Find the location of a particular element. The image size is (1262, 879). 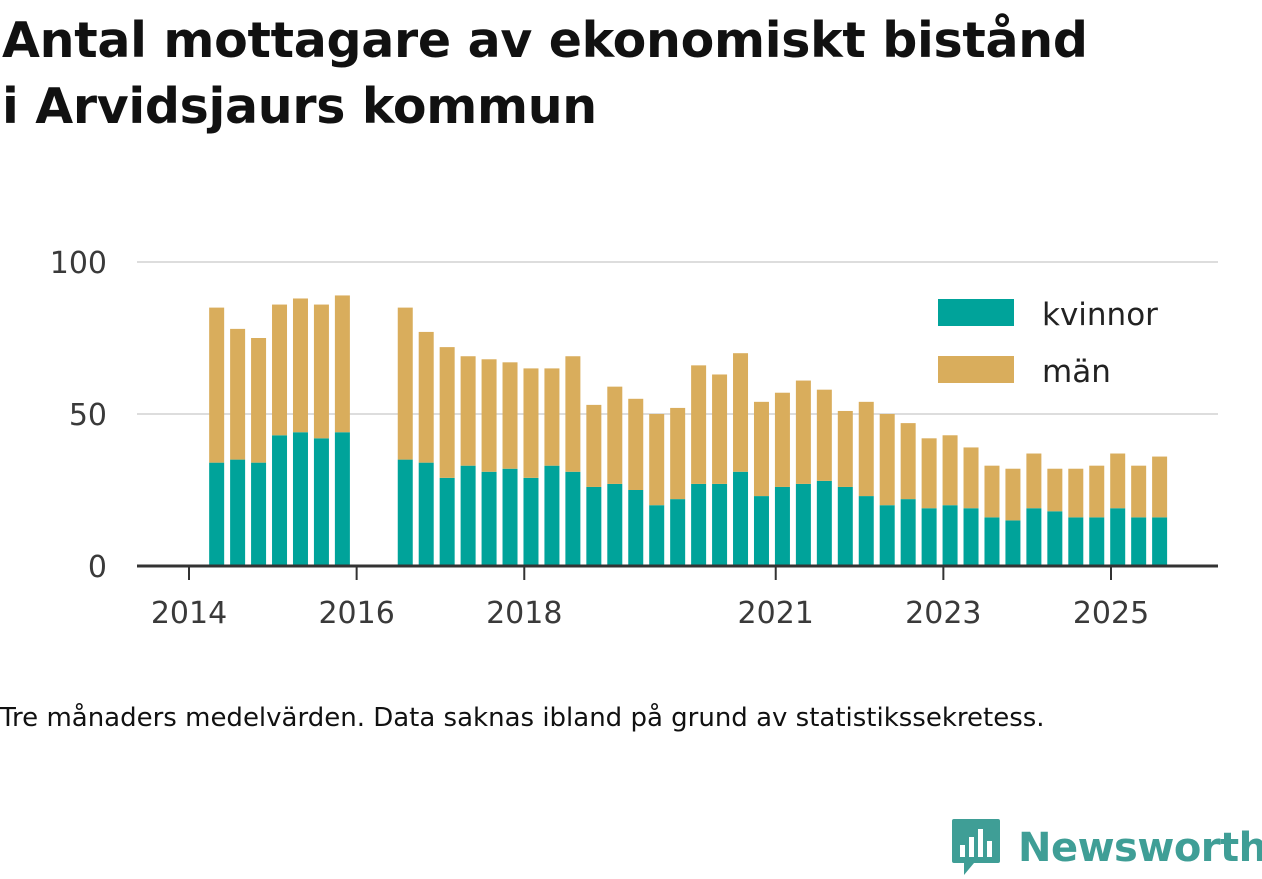

brand-logo: Newsworthy is located at coordinates (1106, 848).